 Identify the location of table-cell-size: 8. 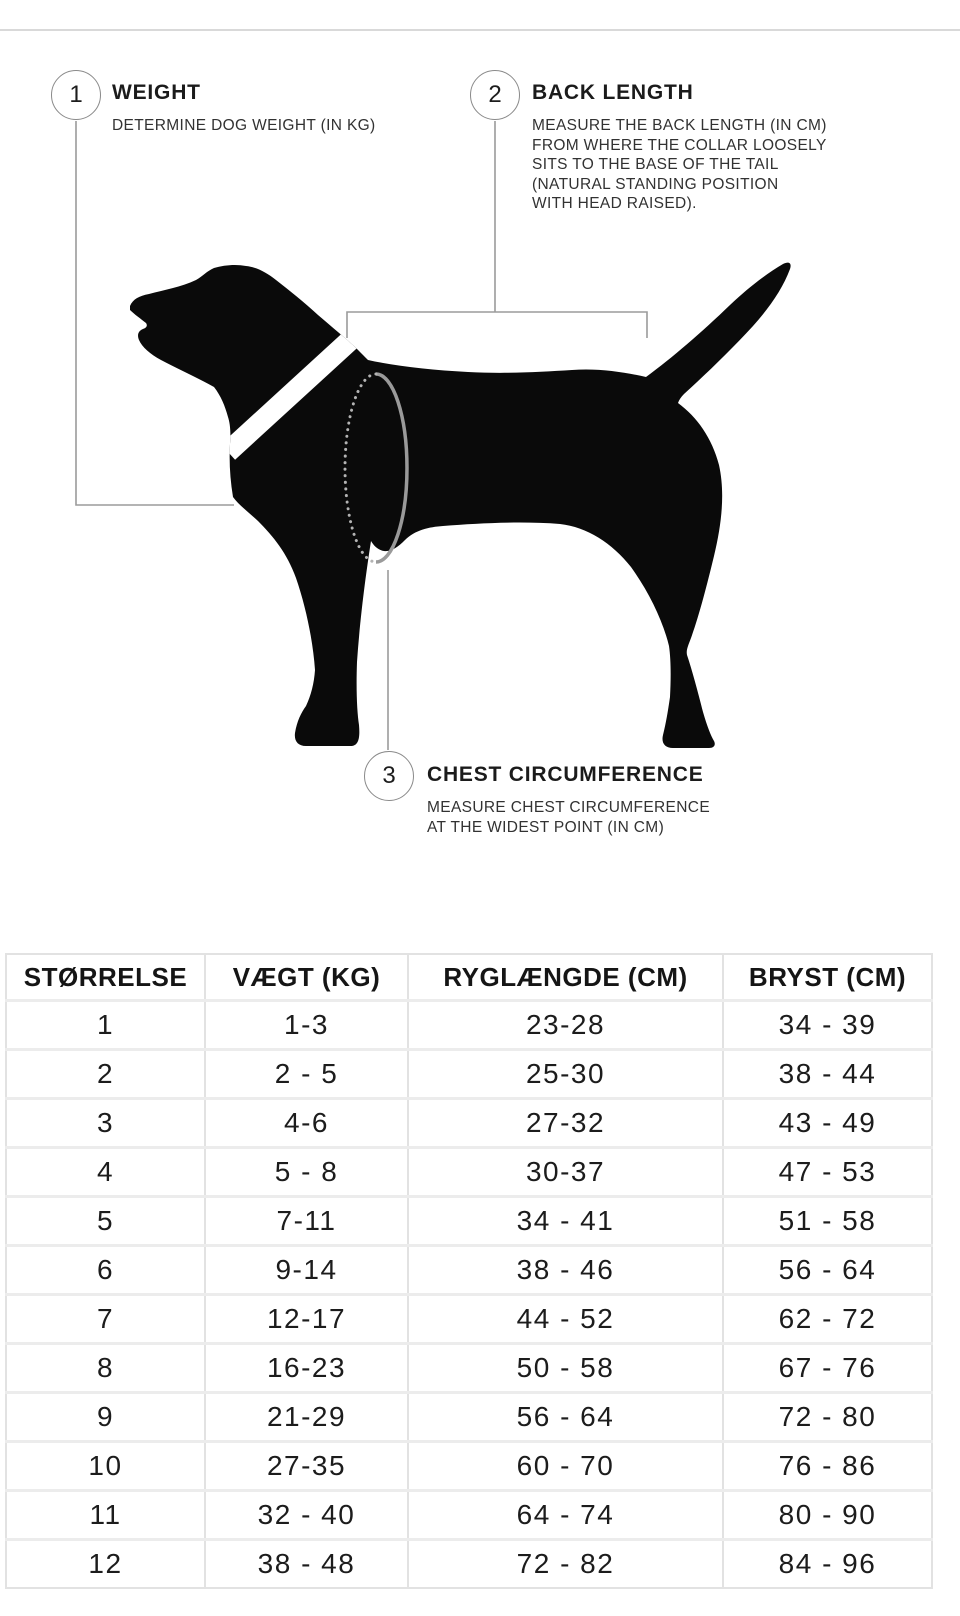
(105, 1368).